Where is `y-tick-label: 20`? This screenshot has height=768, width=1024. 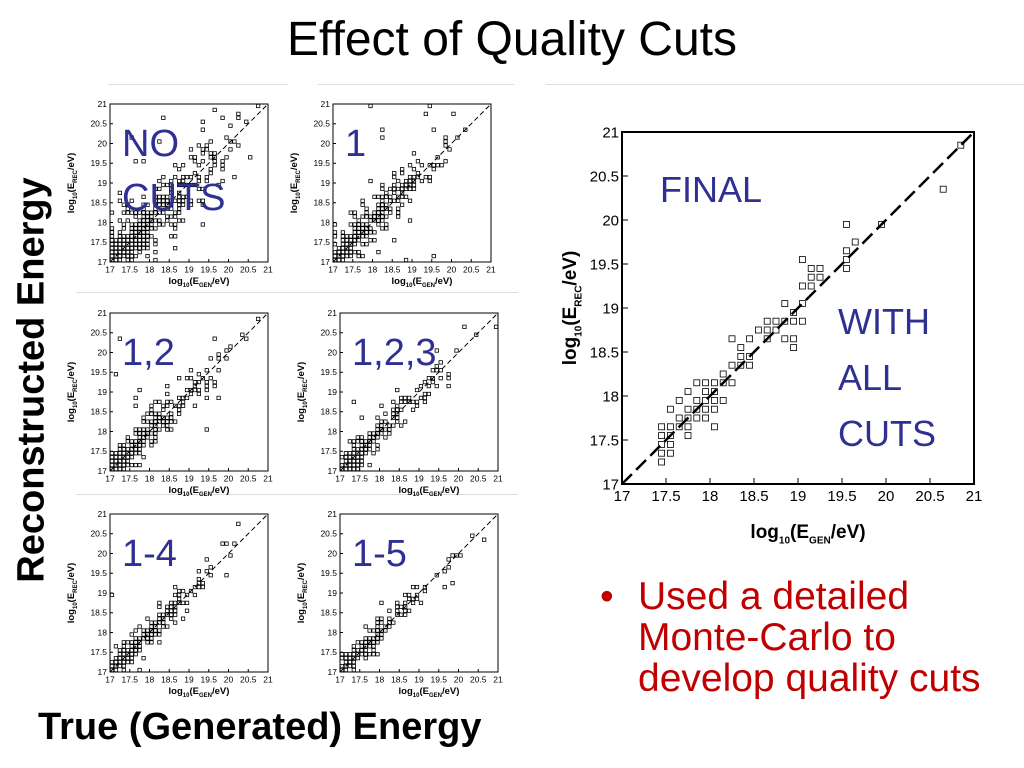
y-tick-label: 20 is located at coordinates (333, 553).